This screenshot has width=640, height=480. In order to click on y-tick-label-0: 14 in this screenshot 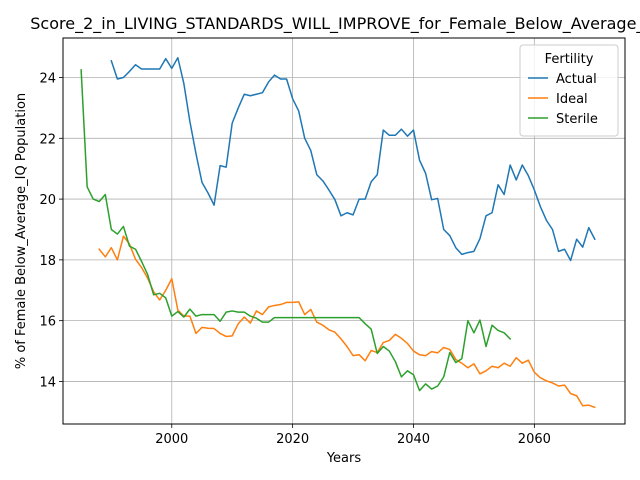, I will do `click(47, 382)`.